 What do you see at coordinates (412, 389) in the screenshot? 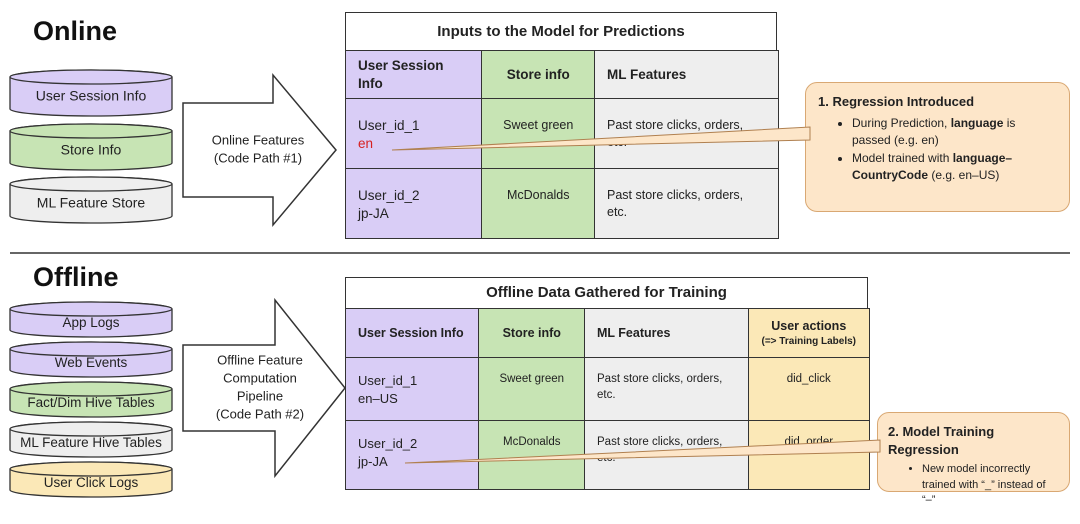
I see `table-cell: User_id_1 en–US` at bounding box center [412, 389].